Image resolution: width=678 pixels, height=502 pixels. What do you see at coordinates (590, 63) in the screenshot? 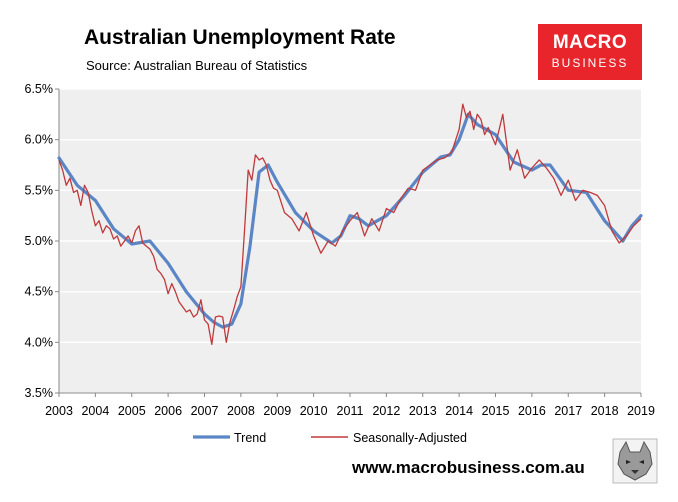
I see `logo-line-2: BUSINESS` at bounding box center [590, 63].